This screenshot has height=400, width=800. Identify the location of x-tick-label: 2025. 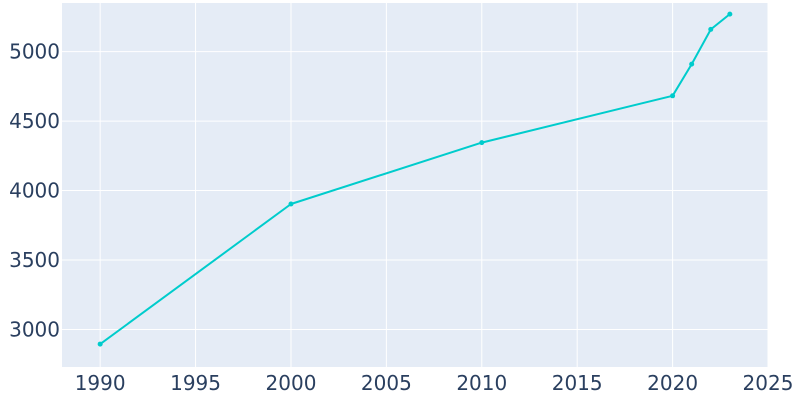
(768, 383).